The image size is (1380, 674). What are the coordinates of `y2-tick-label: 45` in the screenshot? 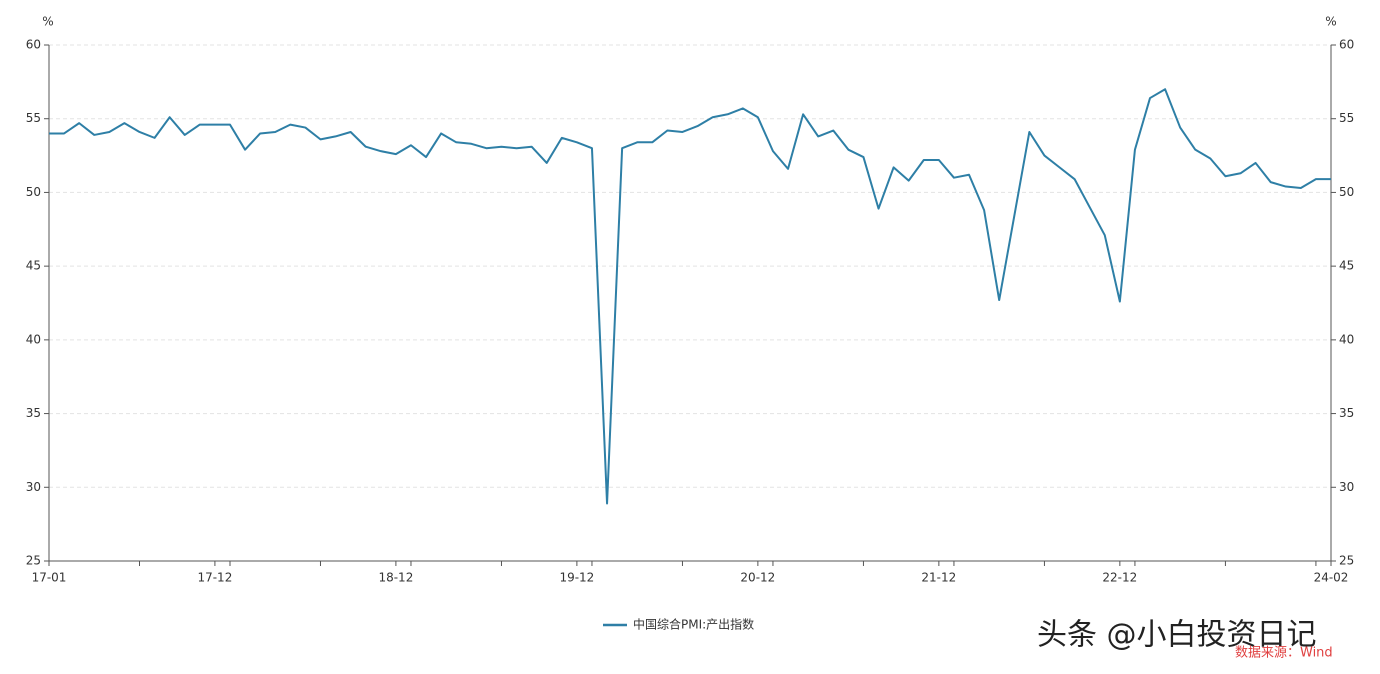 It's located at (1346, 266).